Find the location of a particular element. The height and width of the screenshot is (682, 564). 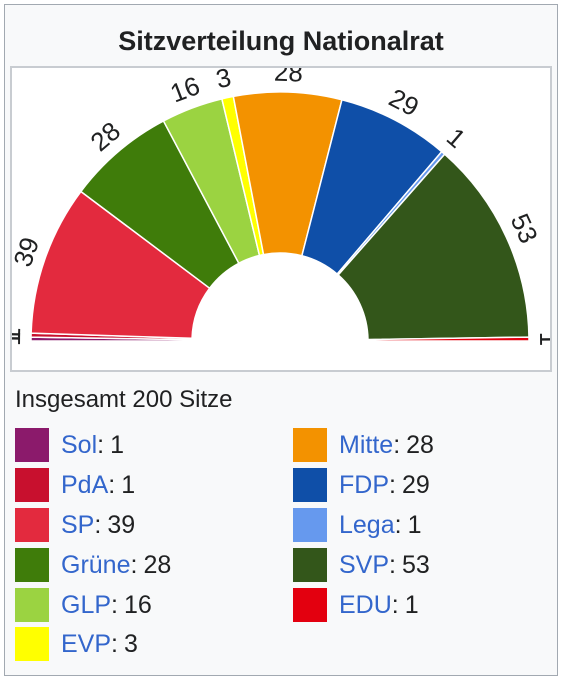

party-link-sol: Sol is located at coordinates (79, 444).